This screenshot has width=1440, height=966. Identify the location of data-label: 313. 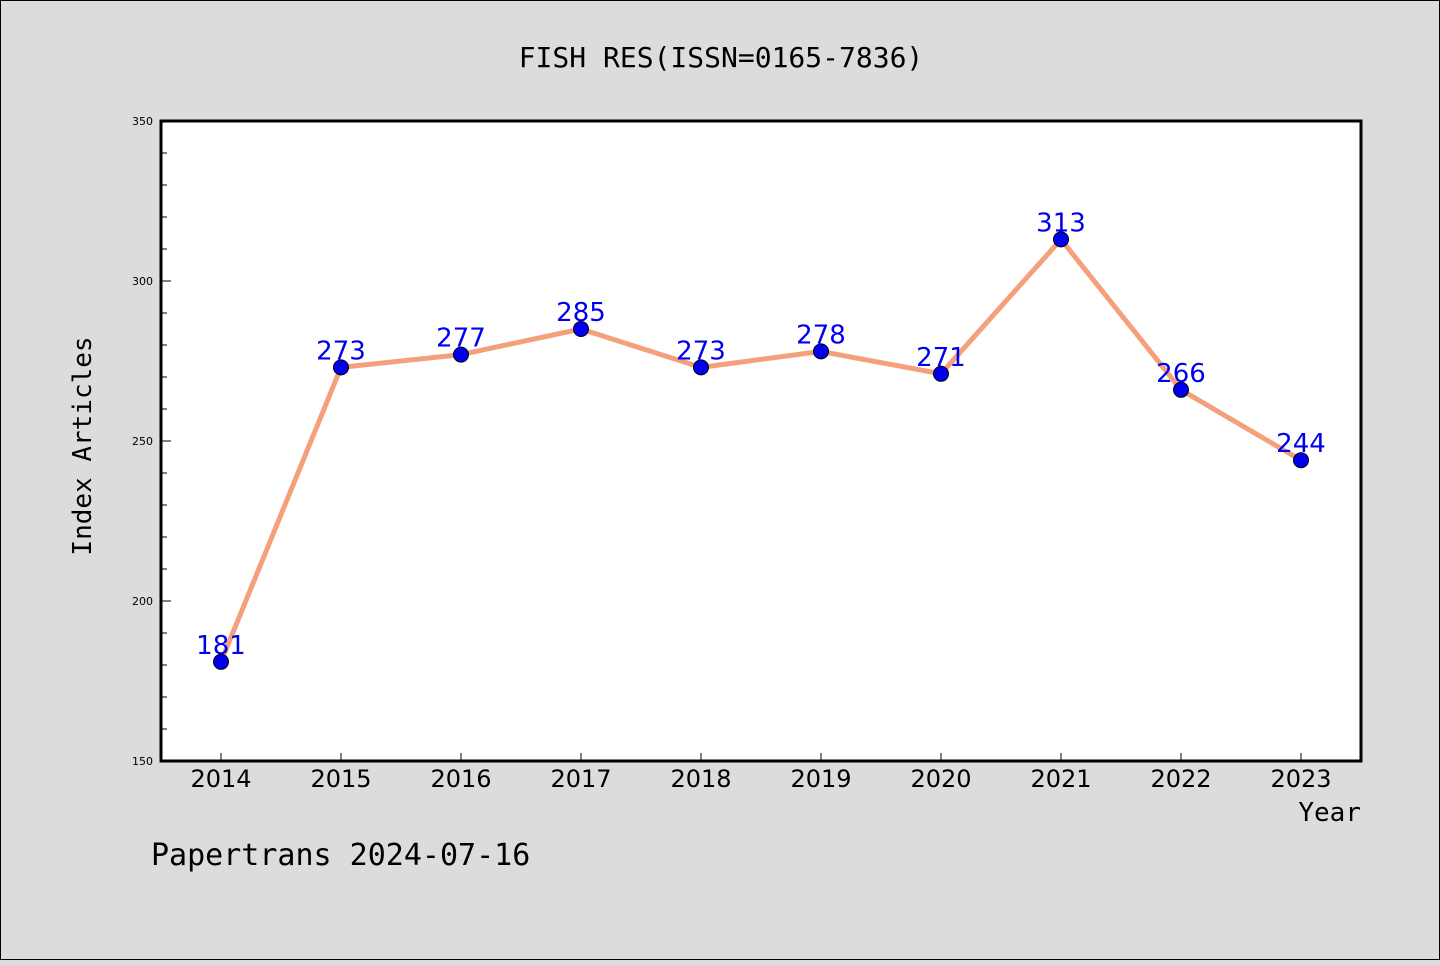
(1061, 223).